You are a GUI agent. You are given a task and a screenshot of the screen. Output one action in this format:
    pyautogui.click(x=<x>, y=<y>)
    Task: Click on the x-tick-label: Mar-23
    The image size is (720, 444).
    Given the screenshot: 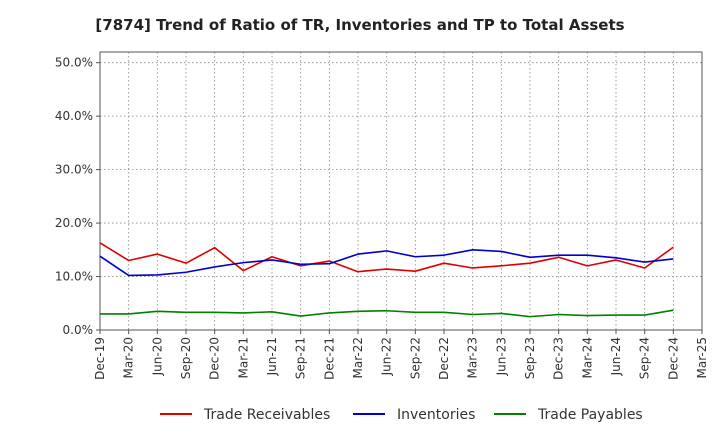 What is the action you would take?
    pyautogui.click(x=473, y=357)
    